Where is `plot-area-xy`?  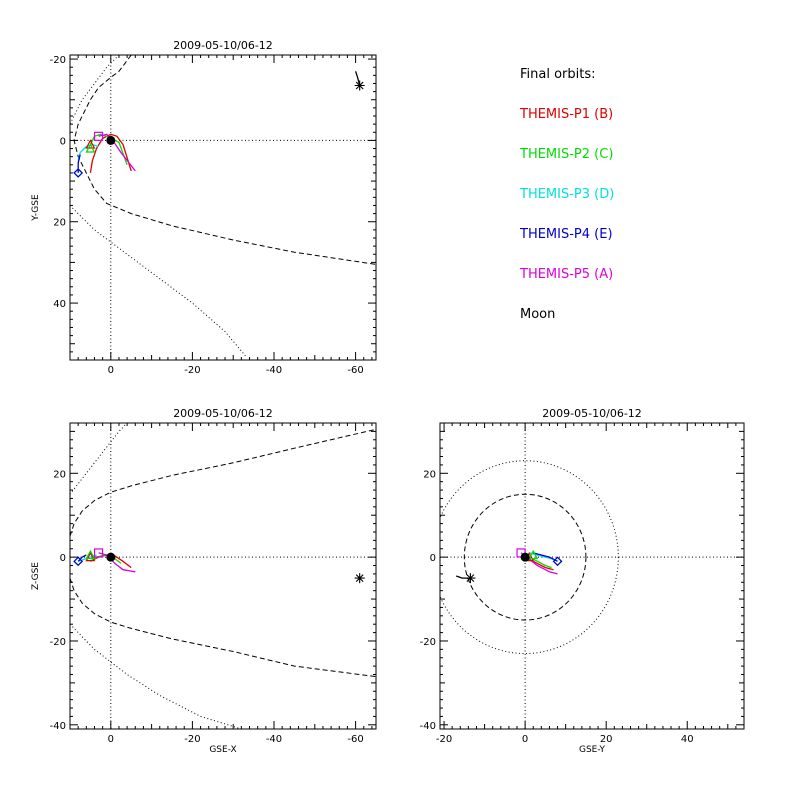
plot-area-xy is located at coordinates (223, 207).